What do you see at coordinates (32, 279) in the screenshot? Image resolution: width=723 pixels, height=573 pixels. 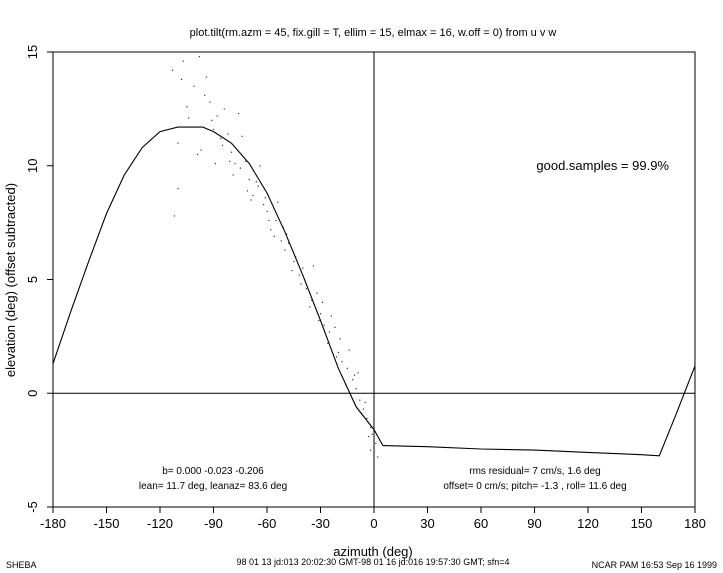 I see `y-tick-label: 5` at bounding box center [32, 279].